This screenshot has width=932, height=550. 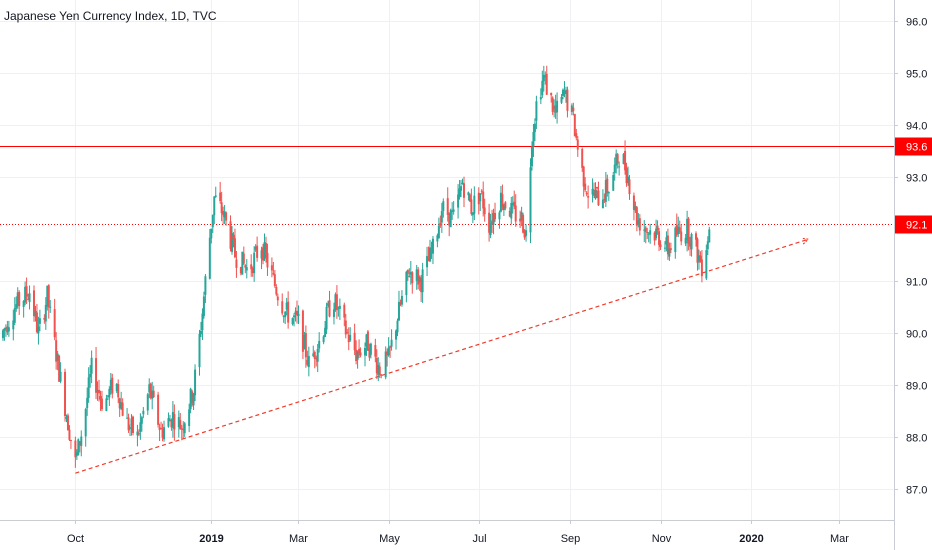 What do you see at coordinates (916, 335) in the screenshot?
I see `price-tick-label: 90.0` at bounding box center [916, 335].